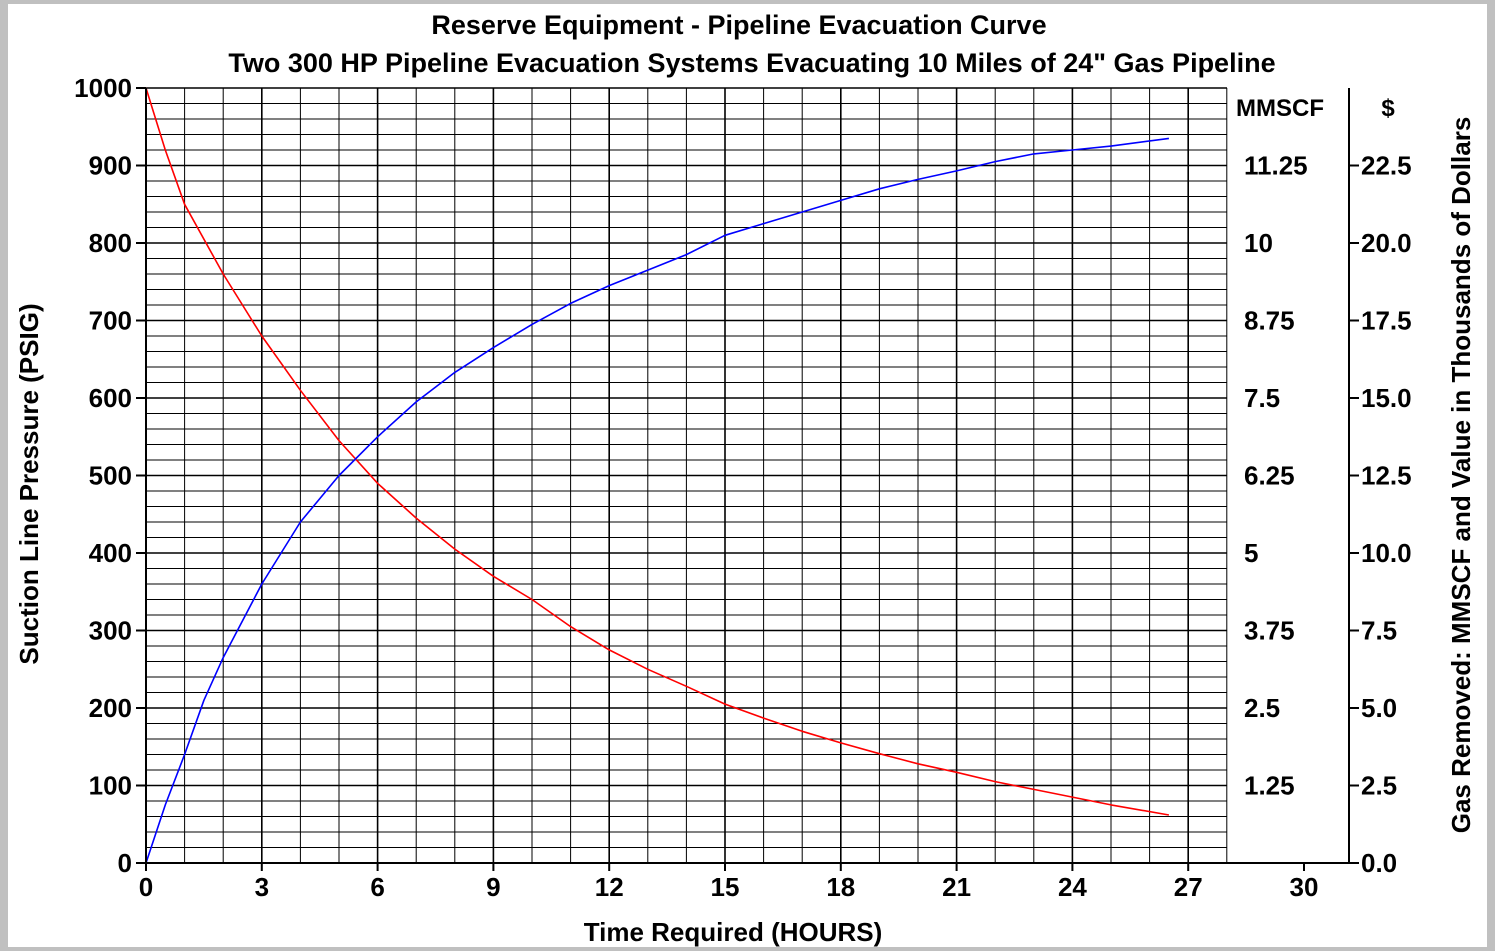  What do you see at coordinates (262, 887) in the screenshot?
I see `x-tick-label: 3` at bounding box center [262, 887].